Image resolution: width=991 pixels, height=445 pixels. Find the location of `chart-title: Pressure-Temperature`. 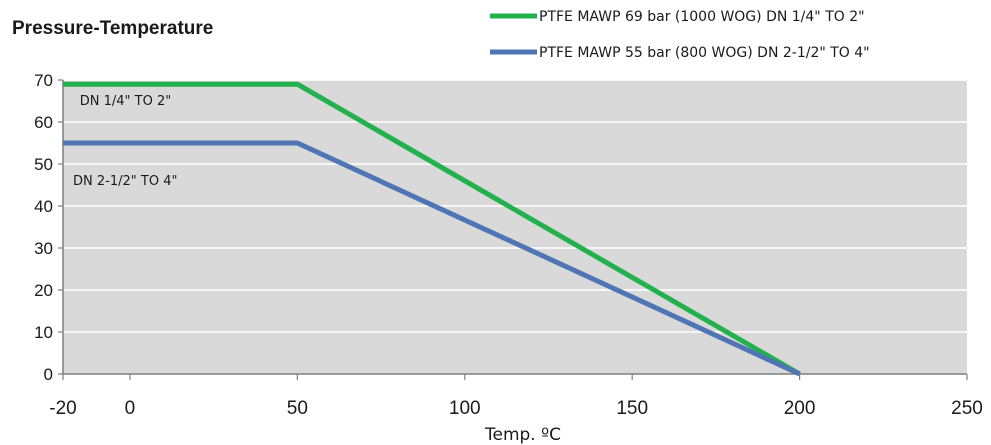

chart-title: Pressure-Temperature is located at coordinates (112, 28).